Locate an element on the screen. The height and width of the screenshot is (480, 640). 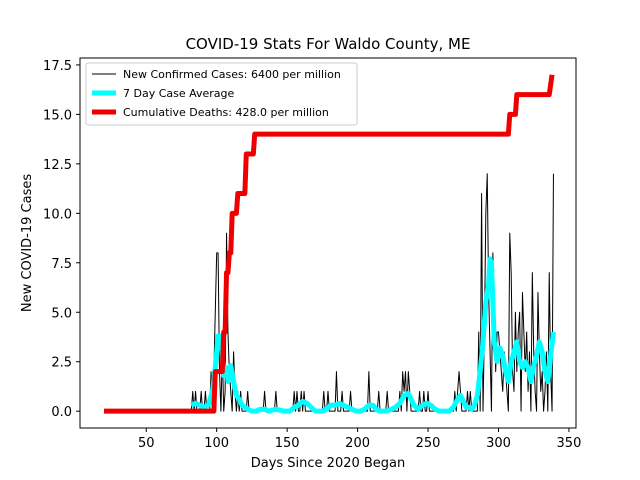
y-tick-label: 10.0 is located at coordinates (57, 214).